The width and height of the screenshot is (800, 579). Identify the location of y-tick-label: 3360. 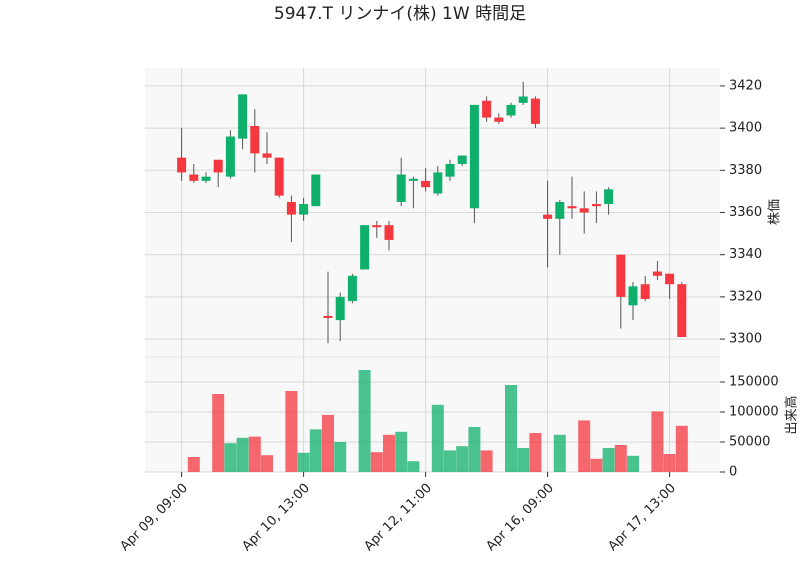
(745, 212).